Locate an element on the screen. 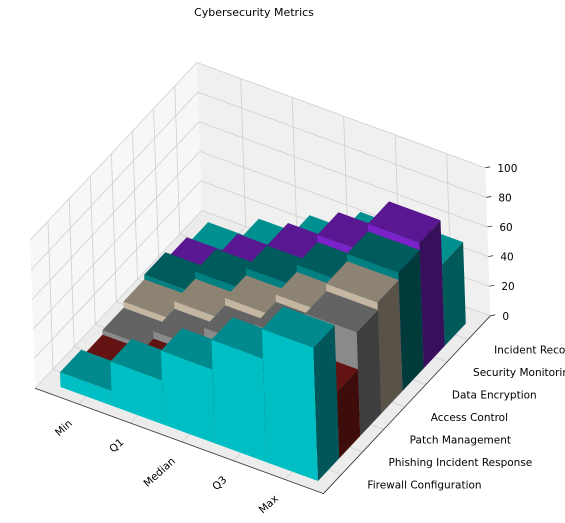 The image size is (565, 523). y-tick-label: Firewall Configuration is located at coordinates (424, 485).